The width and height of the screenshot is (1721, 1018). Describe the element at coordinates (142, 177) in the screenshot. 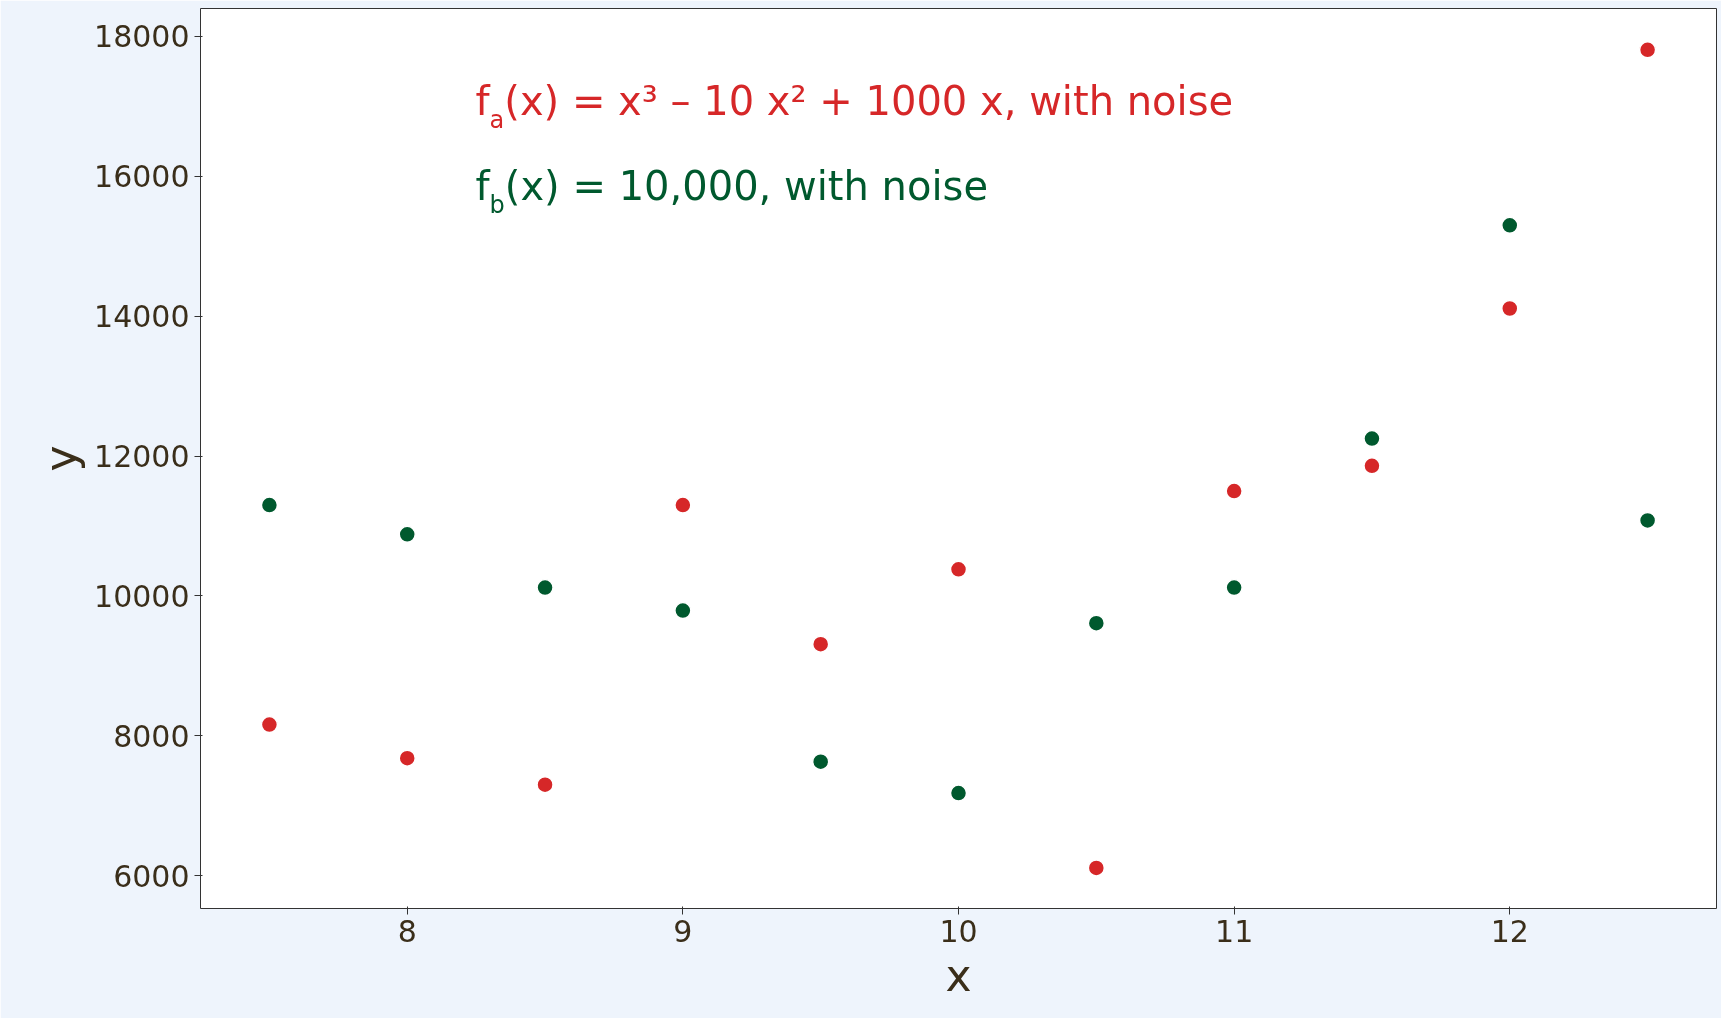

I see `y-tick-label: 16000` at that location.